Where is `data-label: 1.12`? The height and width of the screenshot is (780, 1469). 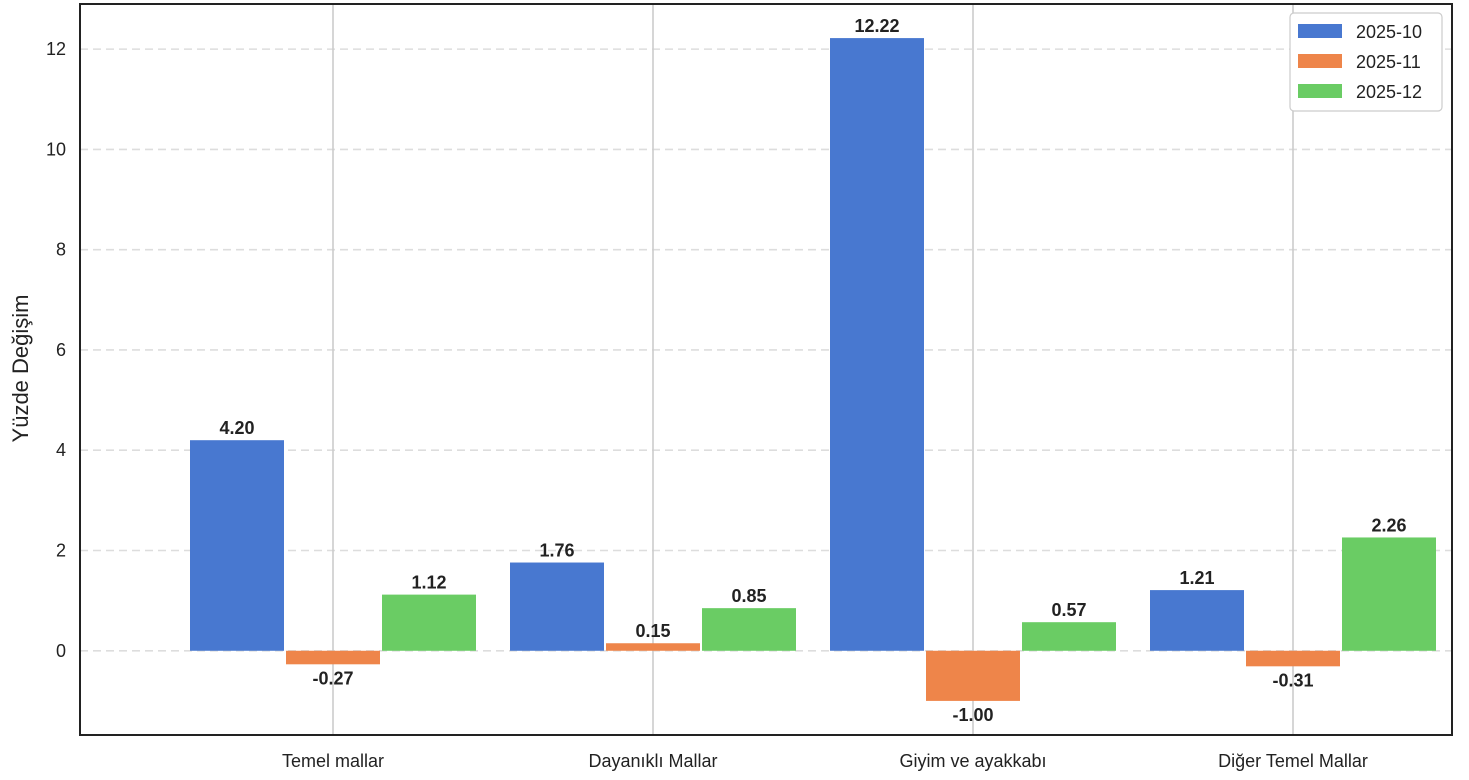
data-label: 1.12 is located at coordinates (428, 583).